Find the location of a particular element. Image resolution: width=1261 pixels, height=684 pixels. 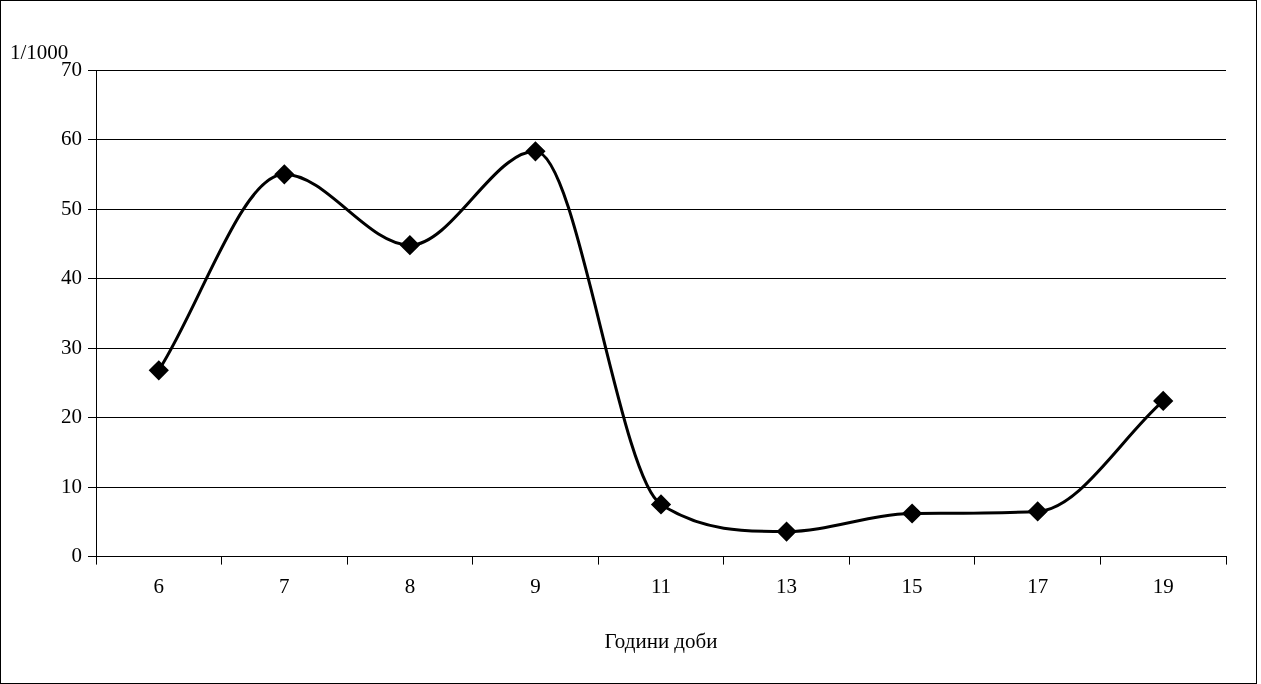

x-tick-label: 17 is located at coordinates (1038, 585).